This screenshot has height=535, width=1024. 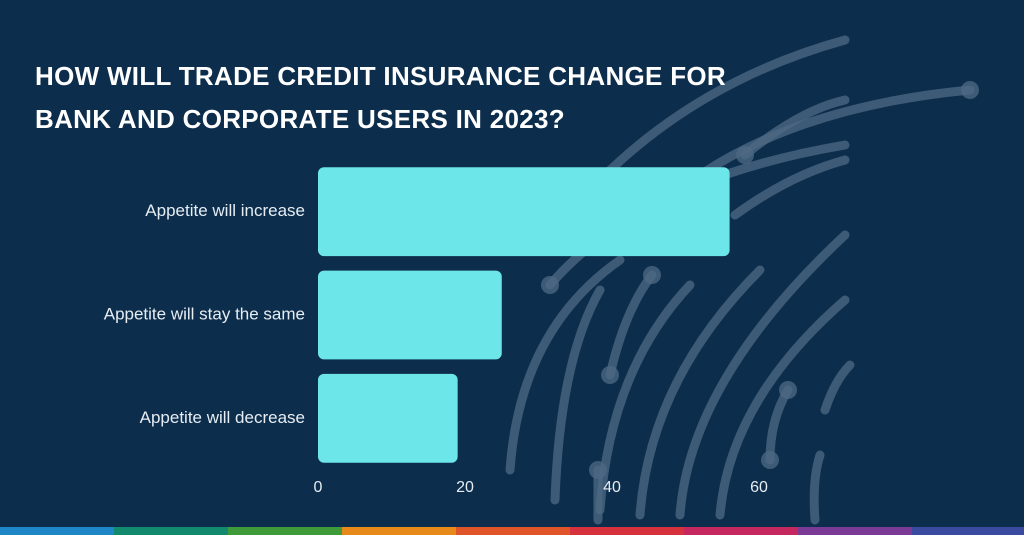 I want to click on bottom-stripe, so click(x=512, y=531).